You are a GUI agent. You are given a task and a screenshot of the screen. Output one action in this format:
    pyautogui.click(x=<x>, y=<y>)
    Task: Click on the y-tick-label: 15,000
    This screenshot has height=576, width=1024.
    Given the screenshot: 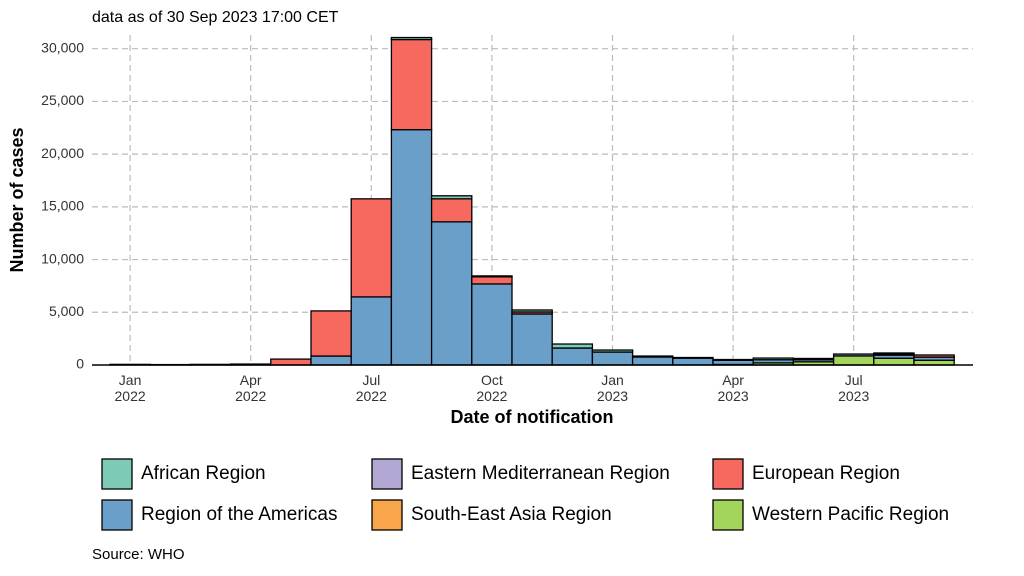 What is the action you would take?
    pyautogui.click(x=62, y=206)
    